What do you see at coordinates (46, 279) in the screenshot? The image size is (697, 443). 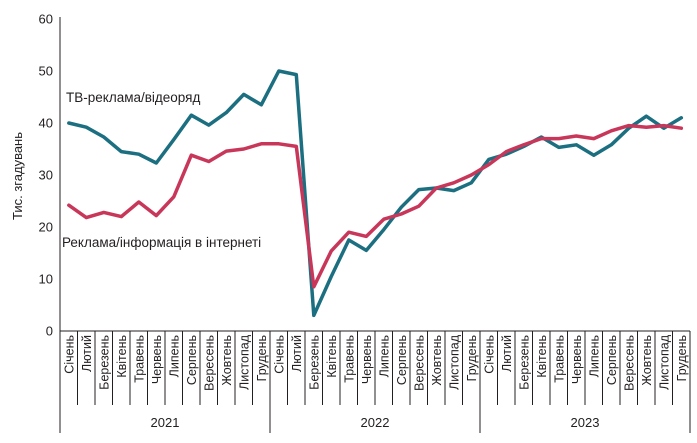 I see `y-tick-label: 10` at bounding box center [46, 279].